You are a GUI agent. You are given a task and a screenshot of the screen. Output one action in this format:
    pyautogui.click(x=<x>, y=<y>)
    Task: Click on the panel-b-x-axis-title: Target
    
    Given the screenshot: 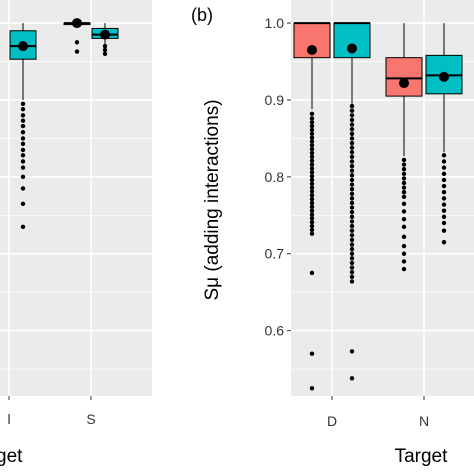 What is the action you would take?
    pyautogui.click(x=422, y=456)
    